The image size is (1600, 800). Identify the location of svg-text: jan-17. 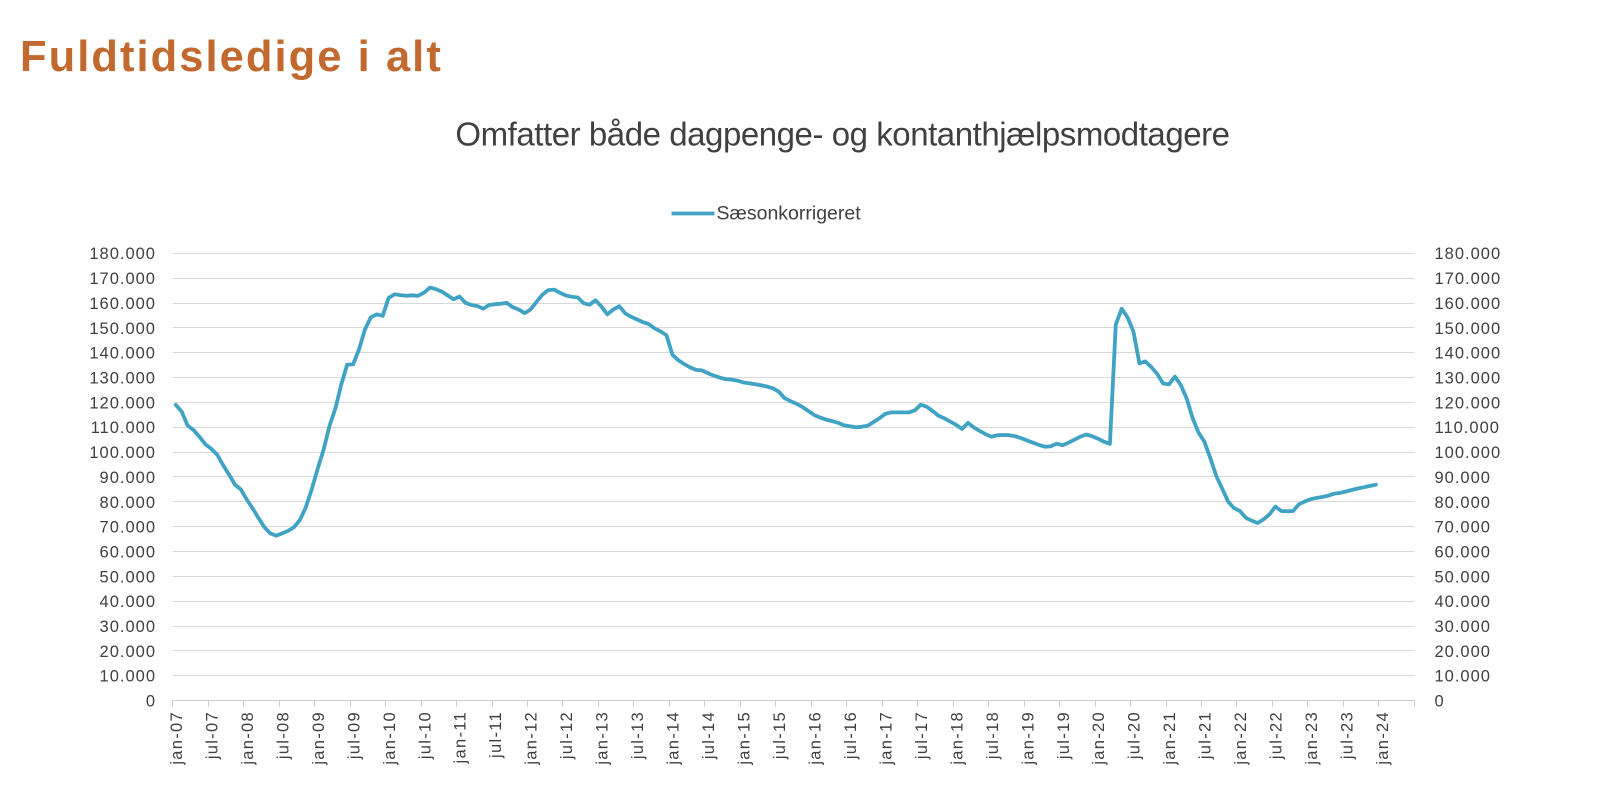
(886, 738).